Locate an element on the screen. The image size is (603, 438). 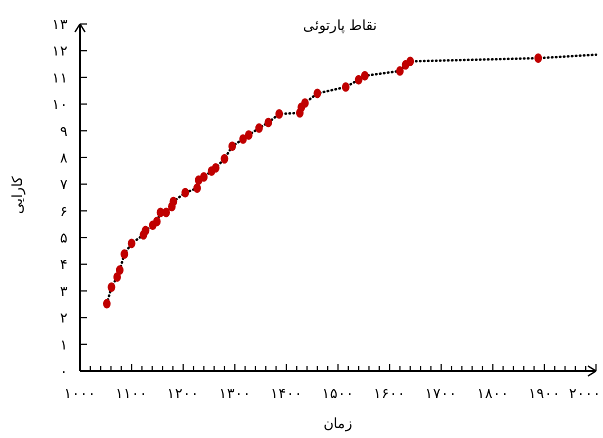
x-tick-label: ۲۰۰۰ is located at coordinates (585, 394).